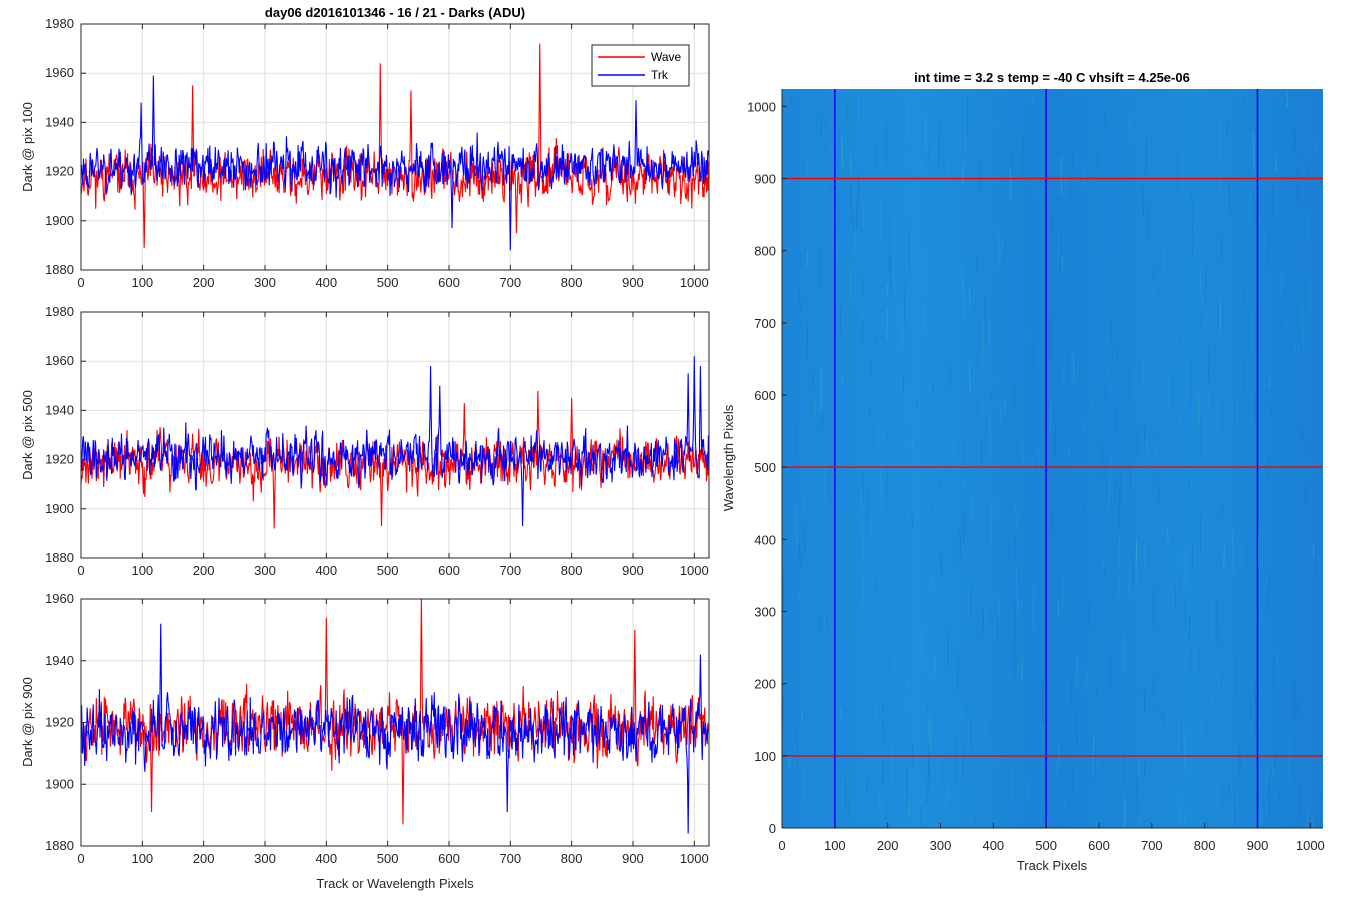 This screenshot has height=900, width=1350. Describe the element at coordinates (660, 75) in the screenshot. I see `legend-trk-label: Trk` at that location.